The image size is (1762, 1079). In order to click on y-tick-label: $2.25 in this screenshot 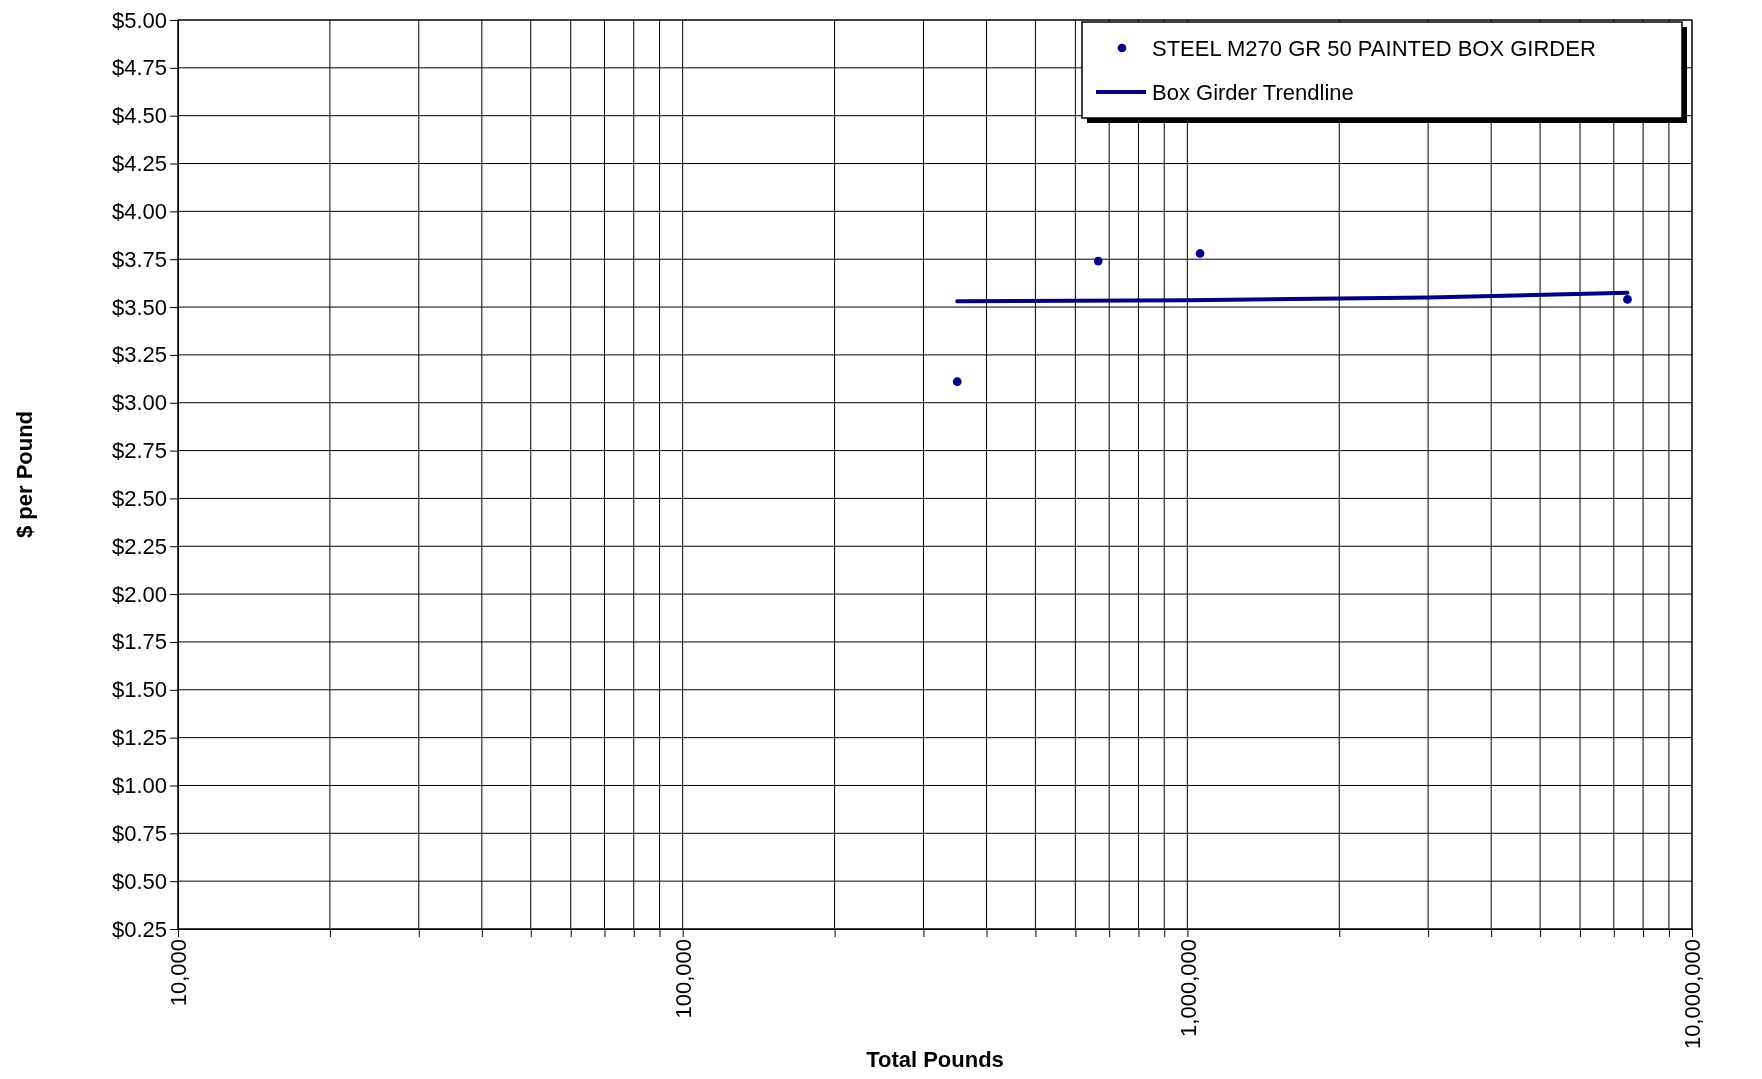, I will do `click(139, 546)`.